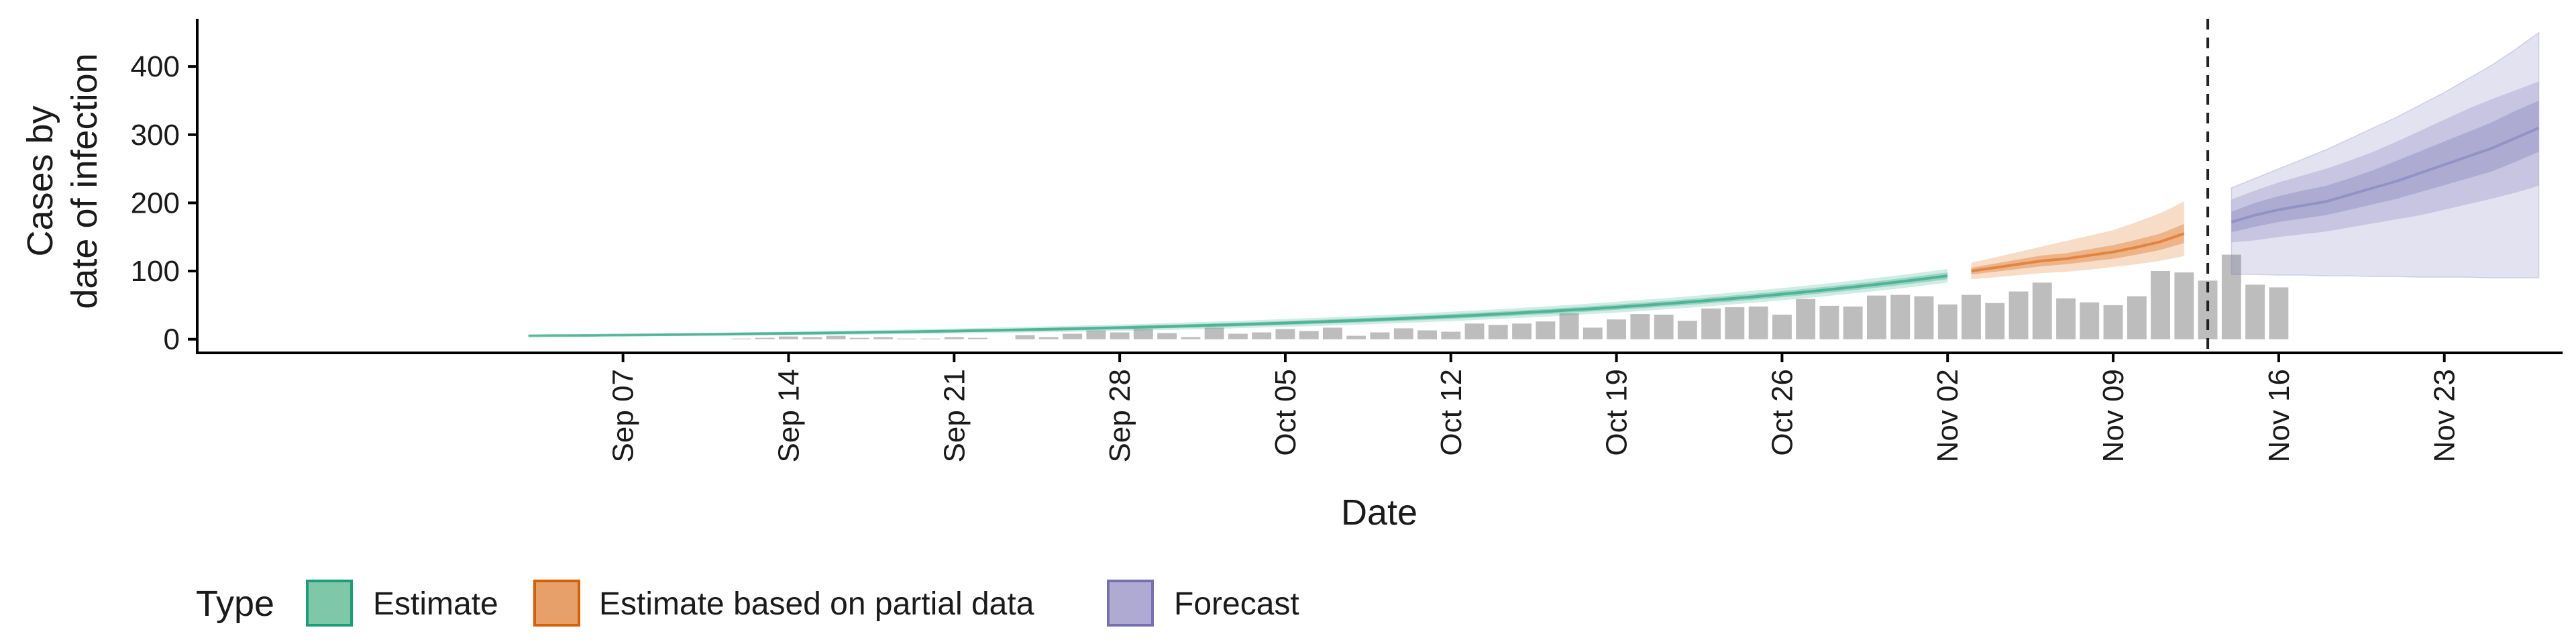  Describe the element at coordinates (2444, 415) in the screenshot. I see `x-tick-label: Nov 23` at that location.